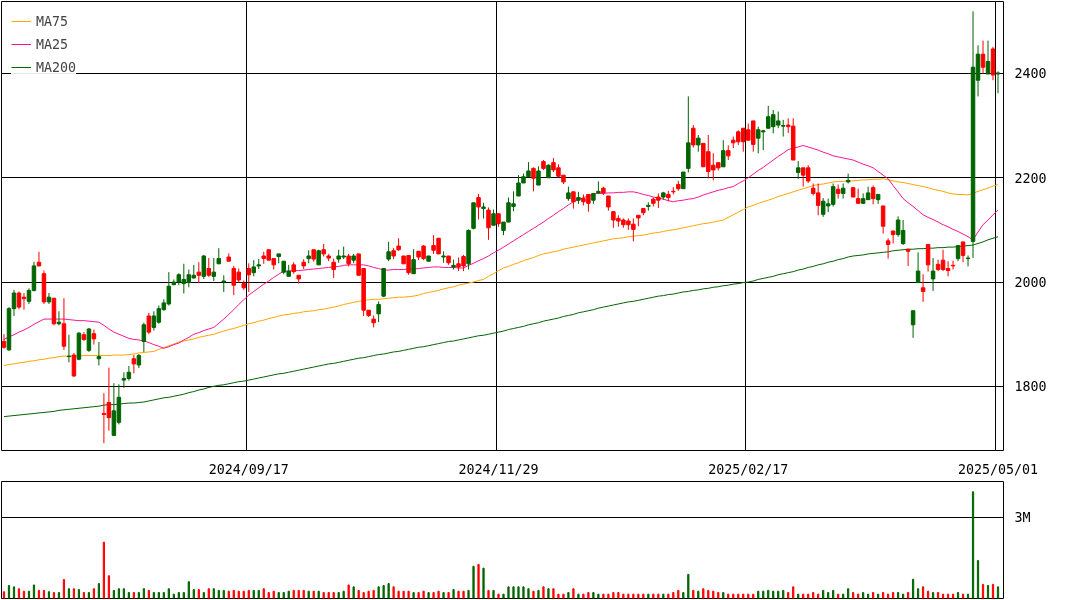 This screenshot has height=600, width=1065. Describe the element at coordinates (498, 469) in the screenshot. I see `x-tick-label: 2024/11/29` at that location.